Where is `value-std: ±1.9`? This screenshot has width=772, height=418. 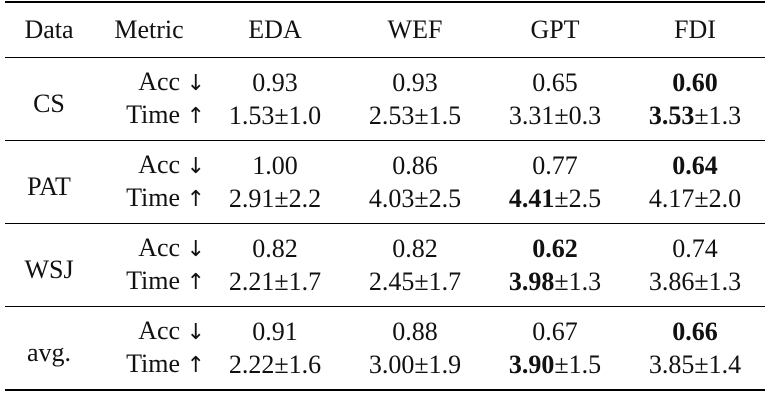
value-std: ±1.9 is located at coordinates (438, 364).